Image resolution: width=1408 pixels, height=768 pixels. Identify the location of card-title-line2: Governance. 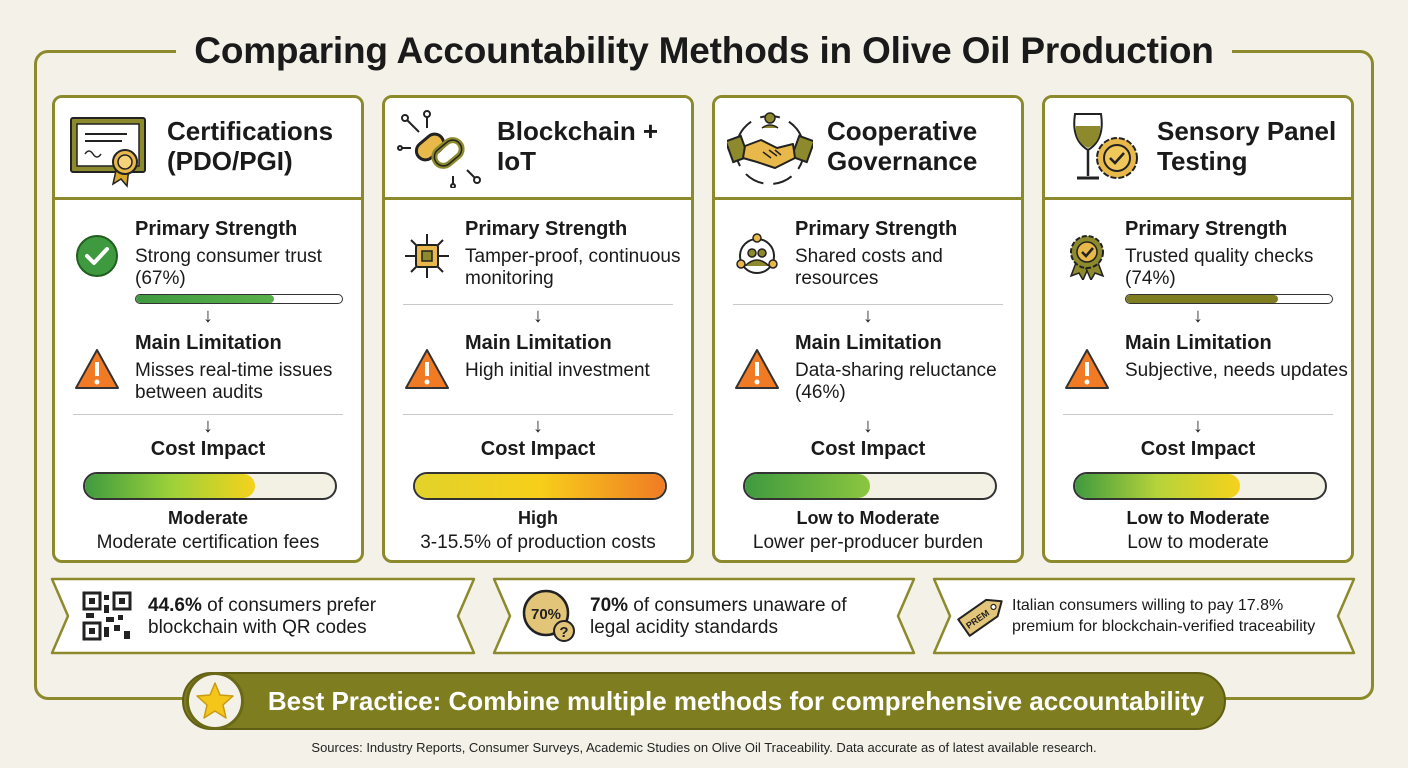
(902, 161).